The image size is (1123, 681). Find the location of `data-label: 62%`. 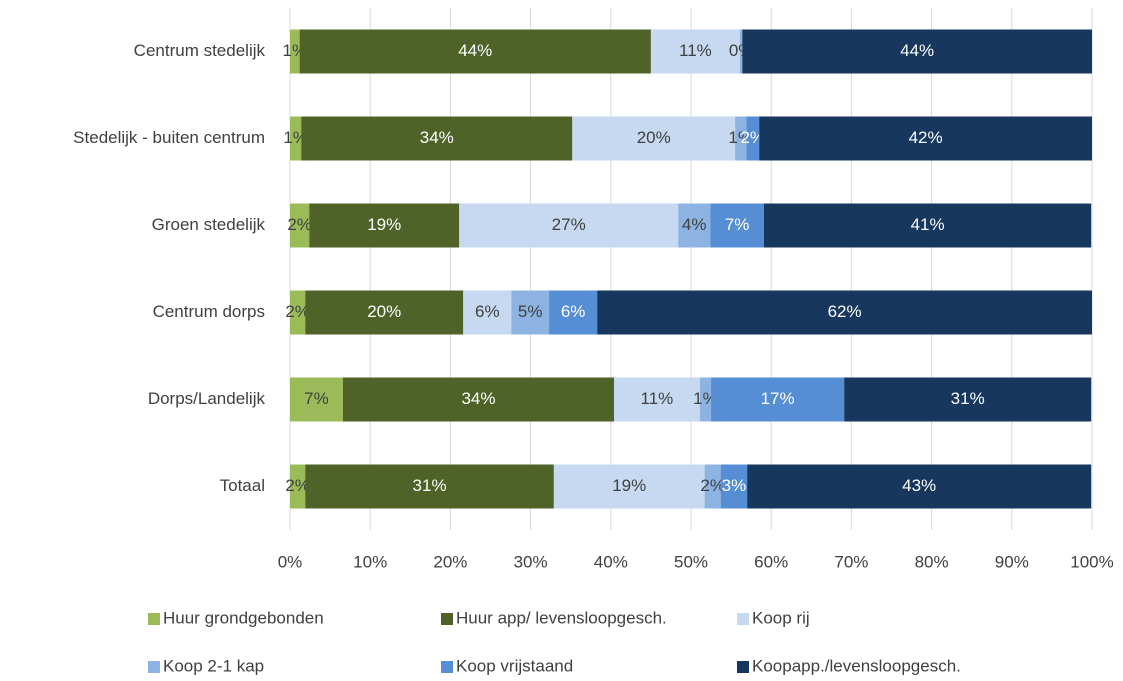

data-label: 62% is located at coordinates (845, 311).